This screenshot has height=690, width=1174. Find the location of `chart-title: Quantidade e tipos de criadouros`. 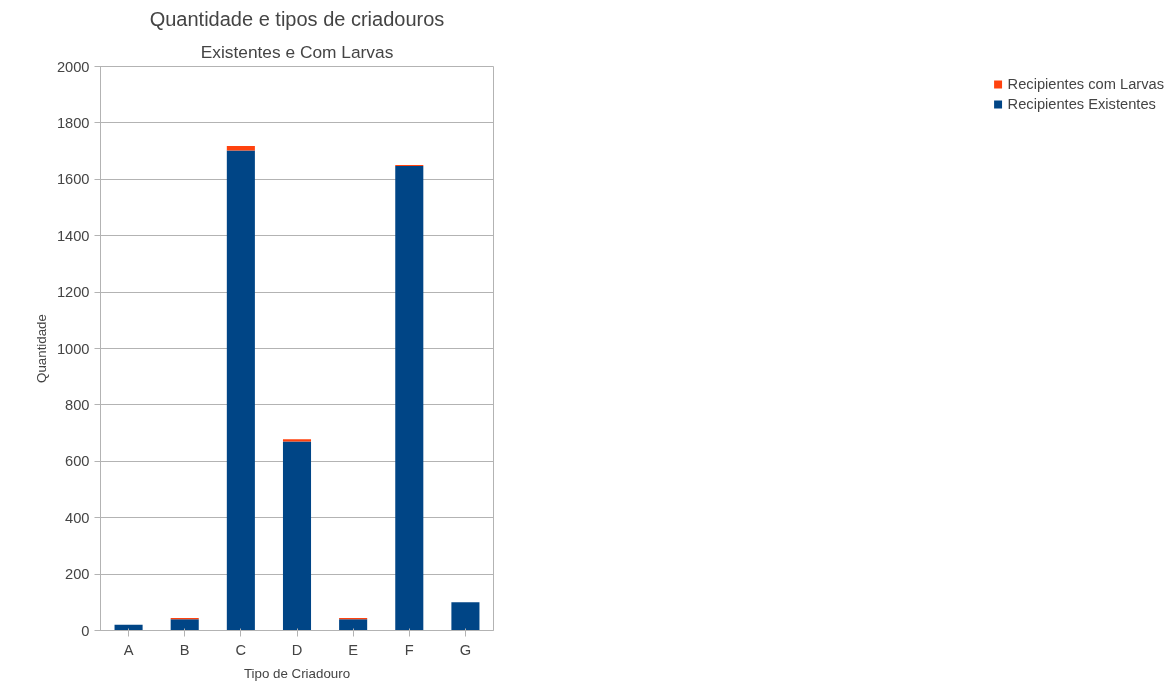

chart-title: Quantidade e tipos de criadouros is located at coordinates (297, 18).